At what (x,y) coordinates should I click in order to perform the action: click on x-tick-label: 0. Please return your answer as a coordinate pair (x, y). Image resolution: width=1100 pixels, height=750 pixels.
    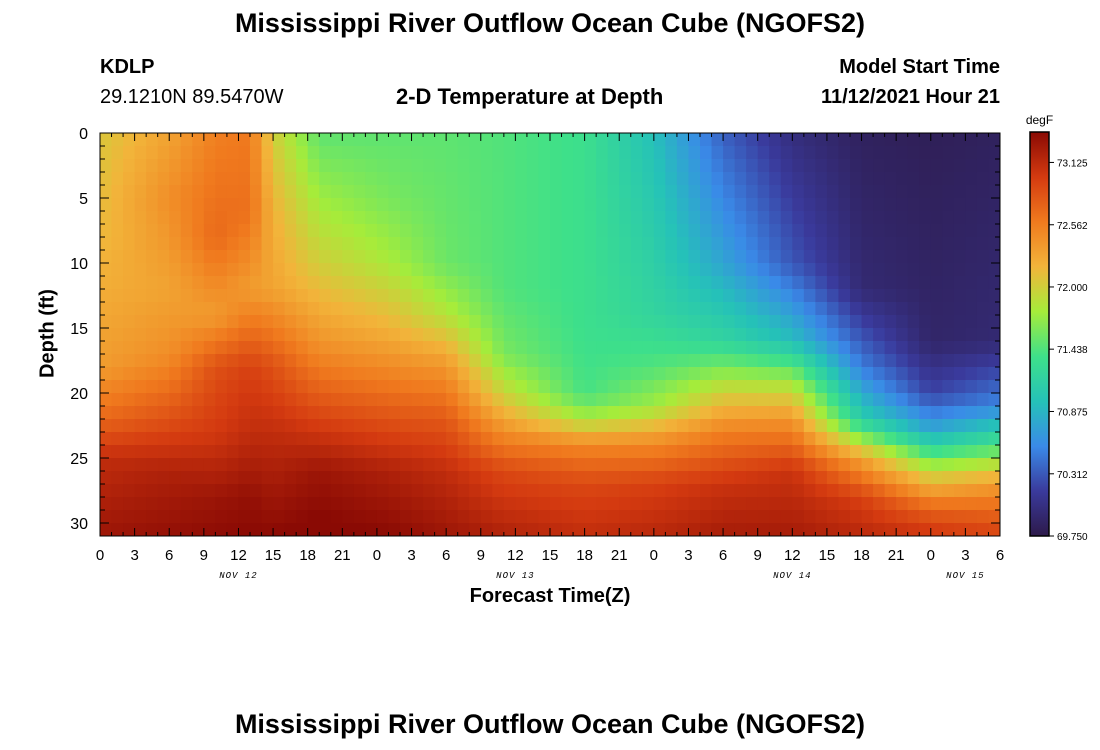
    Looking at the image, I should click on (931, 555).